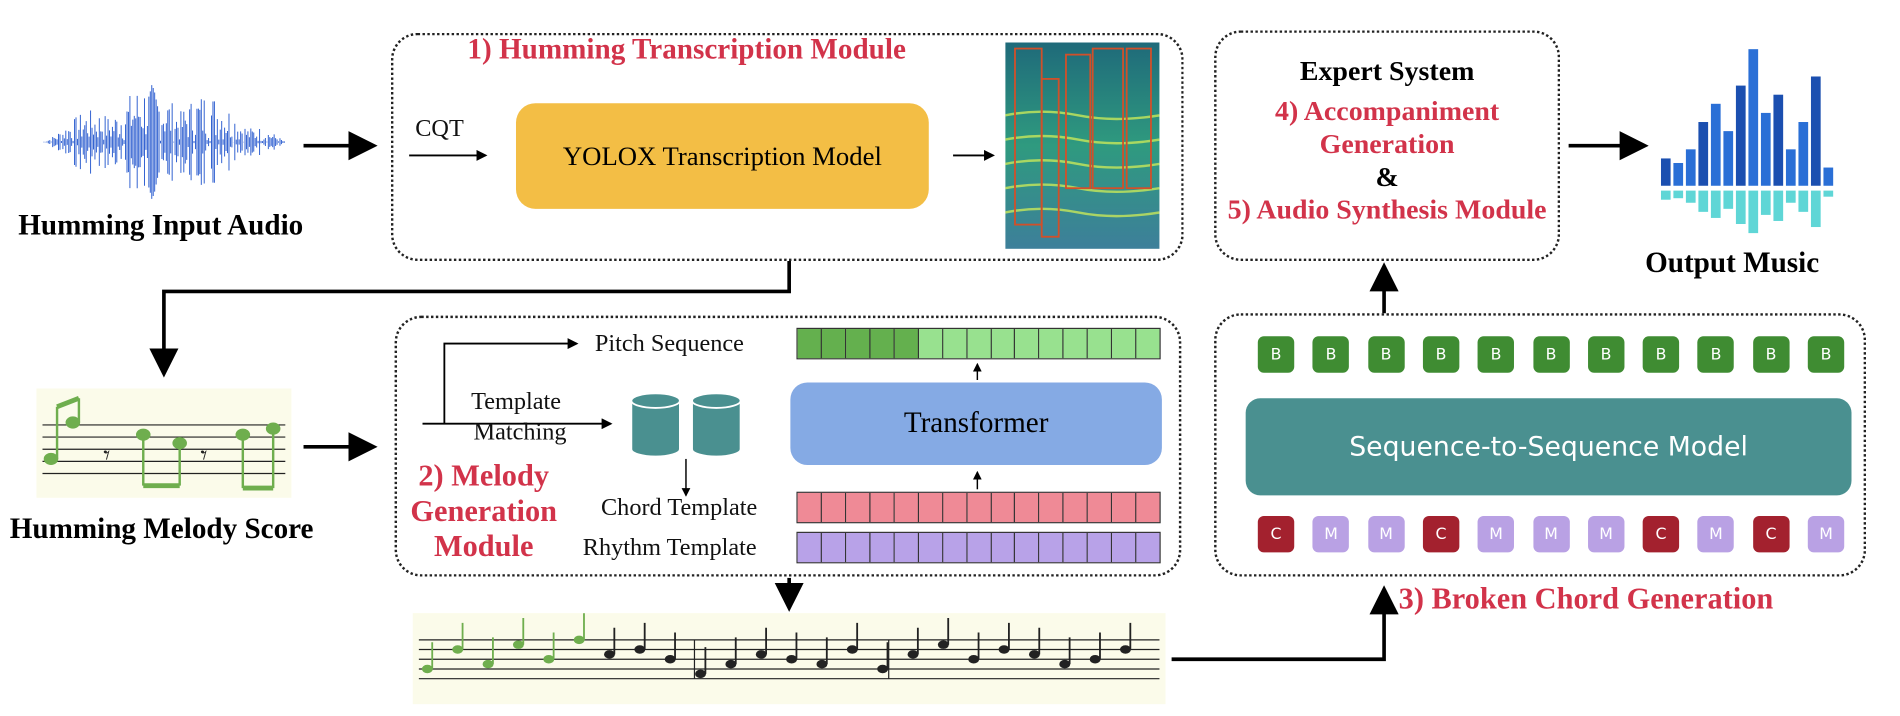 This screenshot has height=716, width=1900. I want to click on transformer-box: Transformer, so click(976, 424).